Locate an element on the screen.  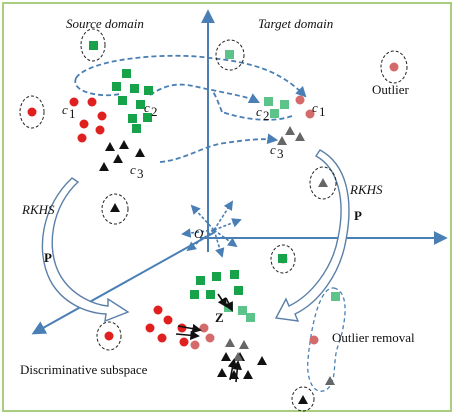
p-left-label: P is located at coordinates (48, 257).